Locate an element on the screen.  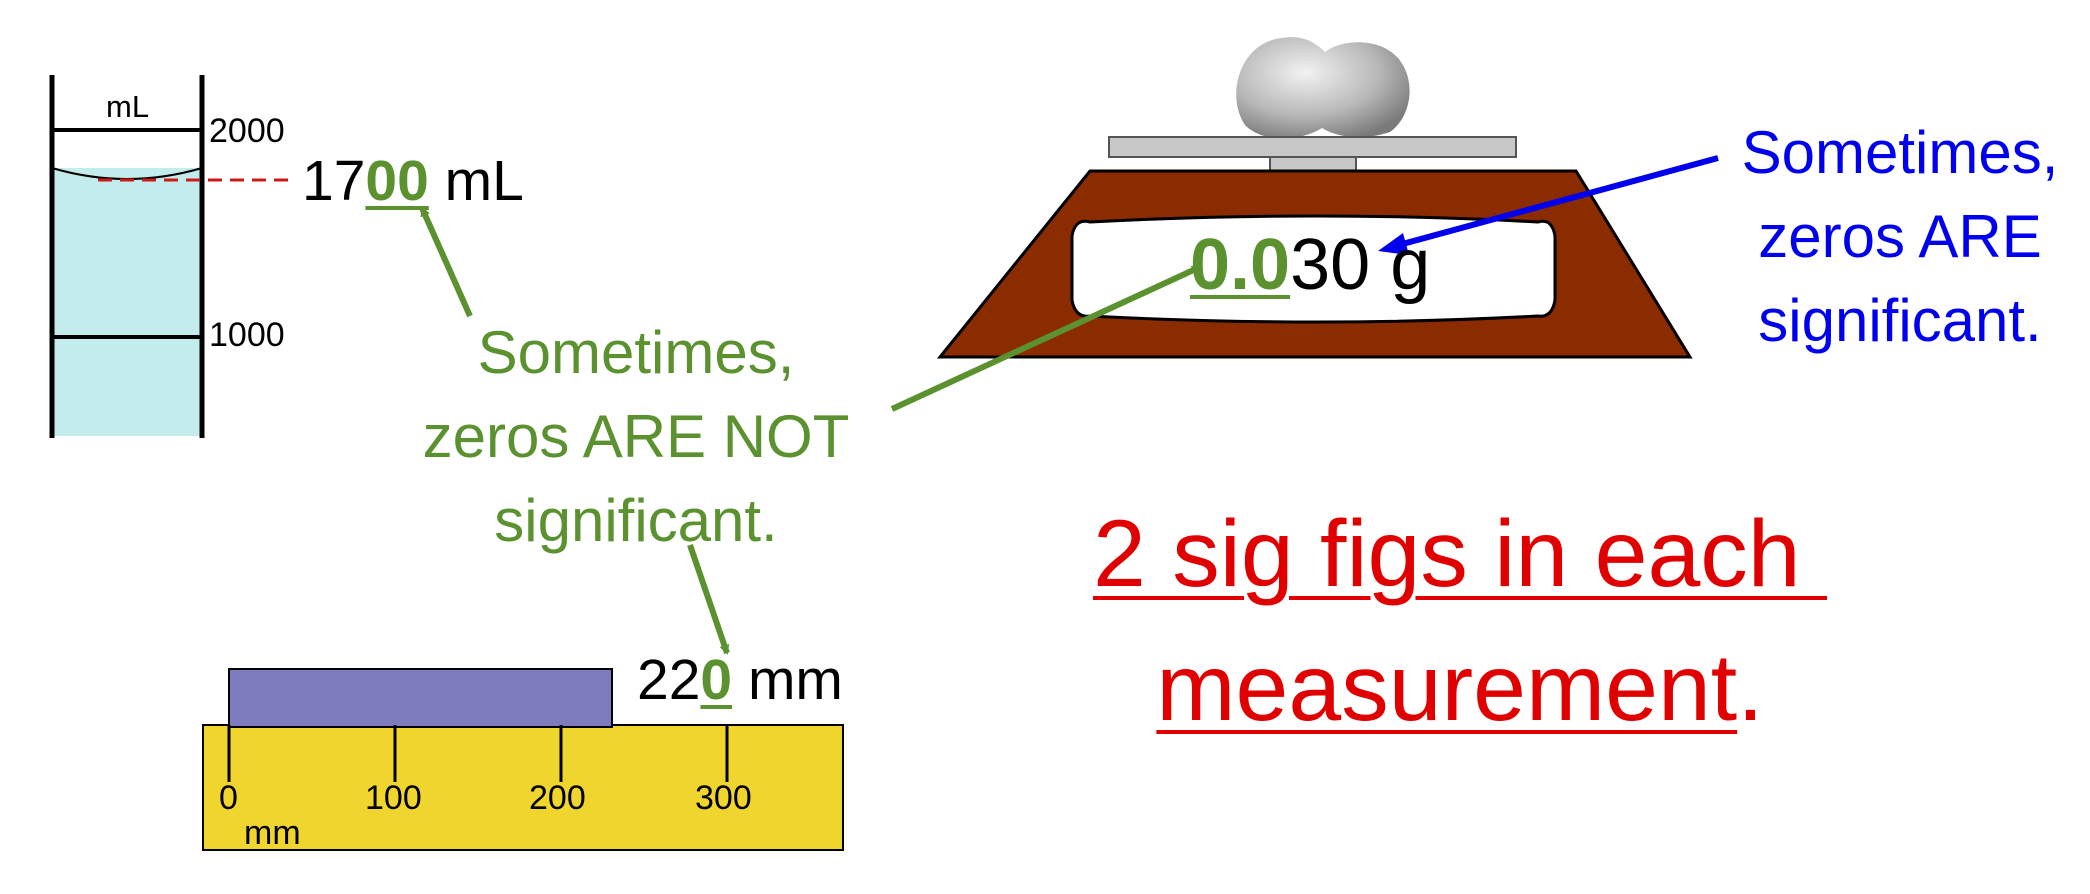
note-significant-line-3: significant. is located at coordinates (1900, 320).